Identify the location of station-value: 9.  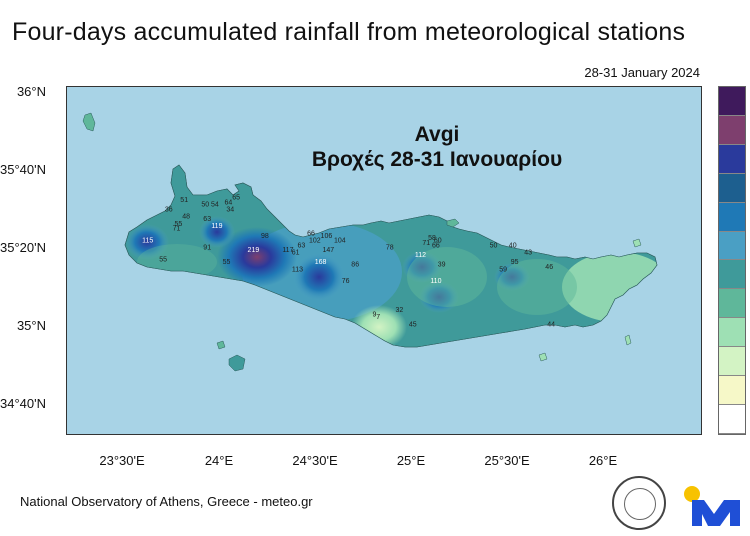
(374, 315).